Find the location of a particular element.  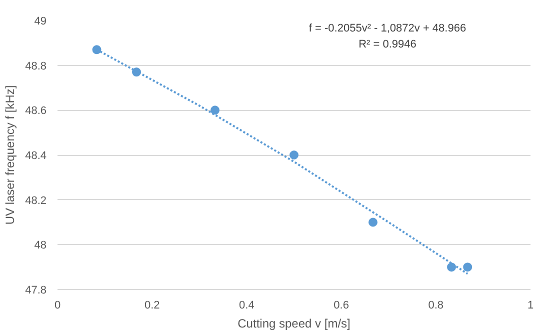

annotation: f = -0.2055v² - 1,0872v + 48.966 is located at coordinates (387, 28).